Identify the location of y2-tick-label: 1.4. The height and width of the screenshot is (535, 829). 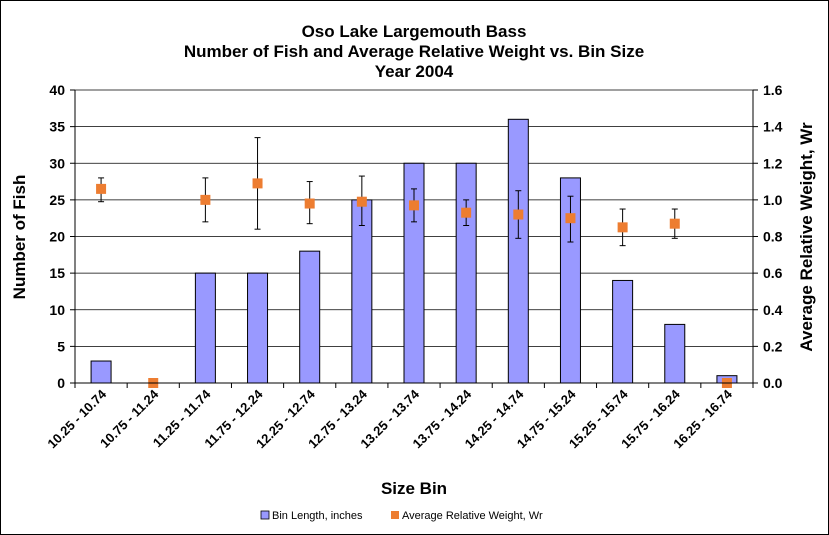
(773, 127).